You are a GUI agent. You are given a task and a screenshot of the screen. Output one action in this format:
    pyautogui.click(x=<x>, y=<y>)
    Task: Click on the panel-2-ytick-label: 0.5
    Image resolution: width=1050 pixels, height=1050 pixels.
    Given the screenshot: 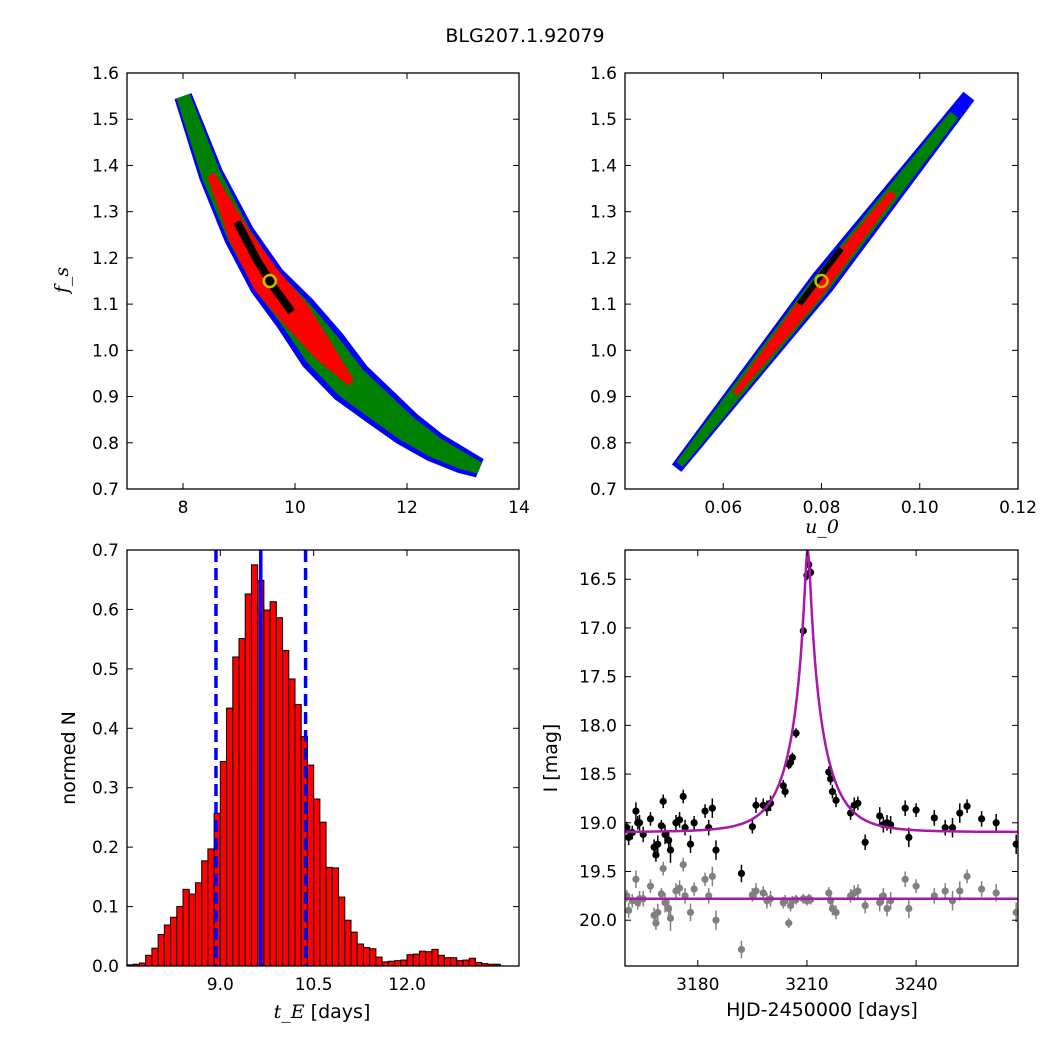 What is the action you would take?
    pyautogui.click(x=105, y=670)
    